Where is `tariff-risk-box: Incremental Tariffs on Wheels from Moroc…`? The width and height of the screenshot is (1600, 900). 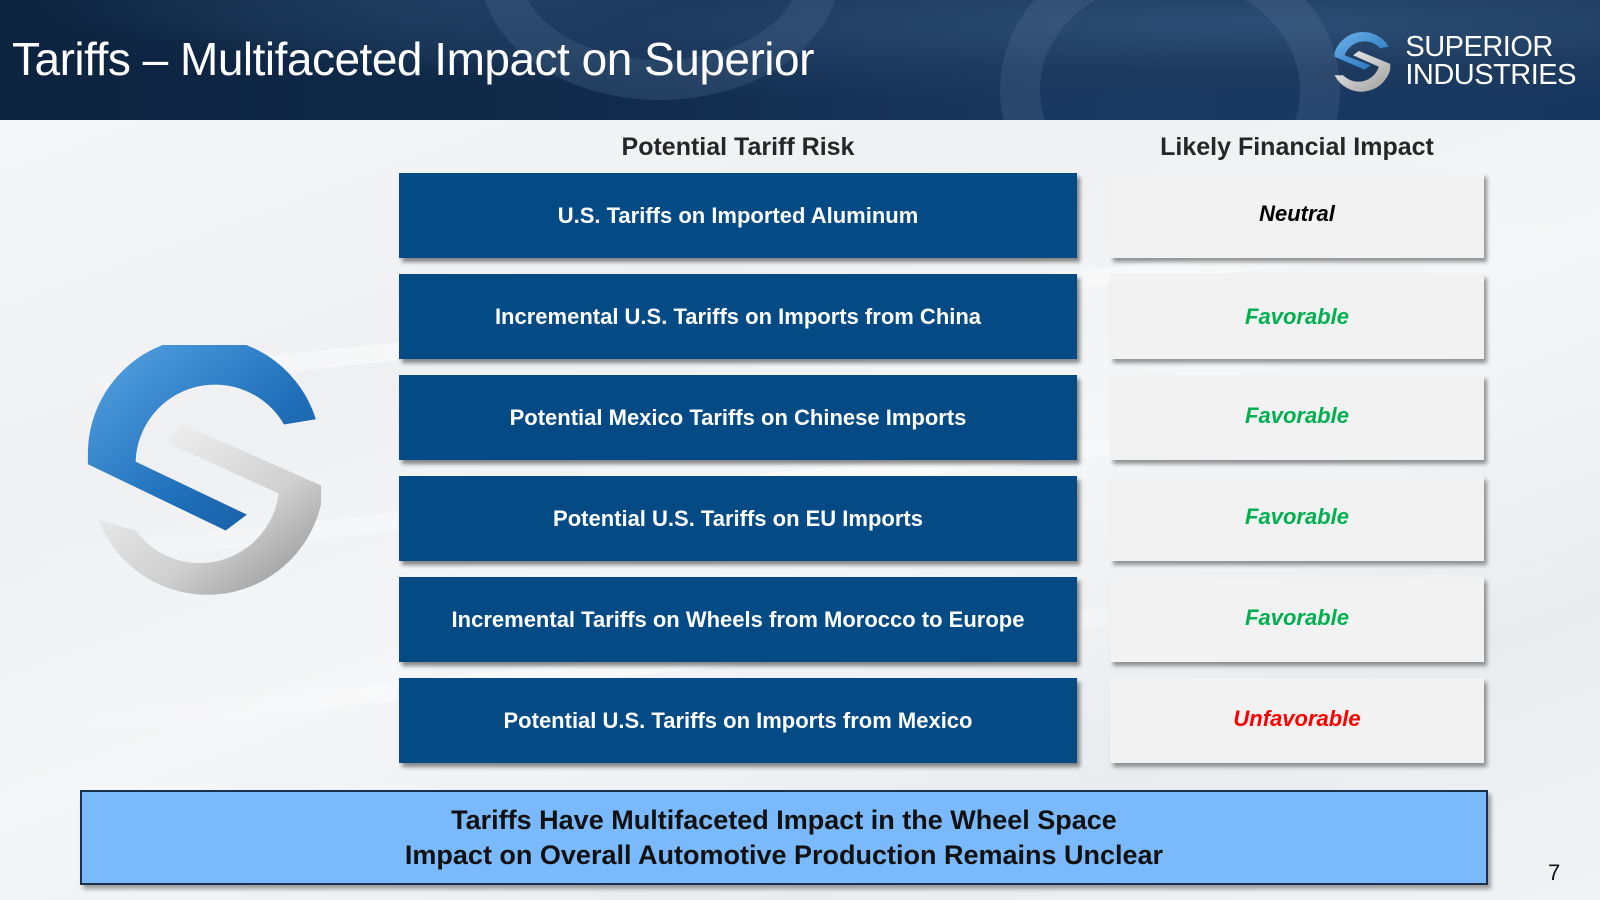
tariff-risk-box: Incremental Tariffs on Wheels from Moroc… is located at coordinates (738, 619).